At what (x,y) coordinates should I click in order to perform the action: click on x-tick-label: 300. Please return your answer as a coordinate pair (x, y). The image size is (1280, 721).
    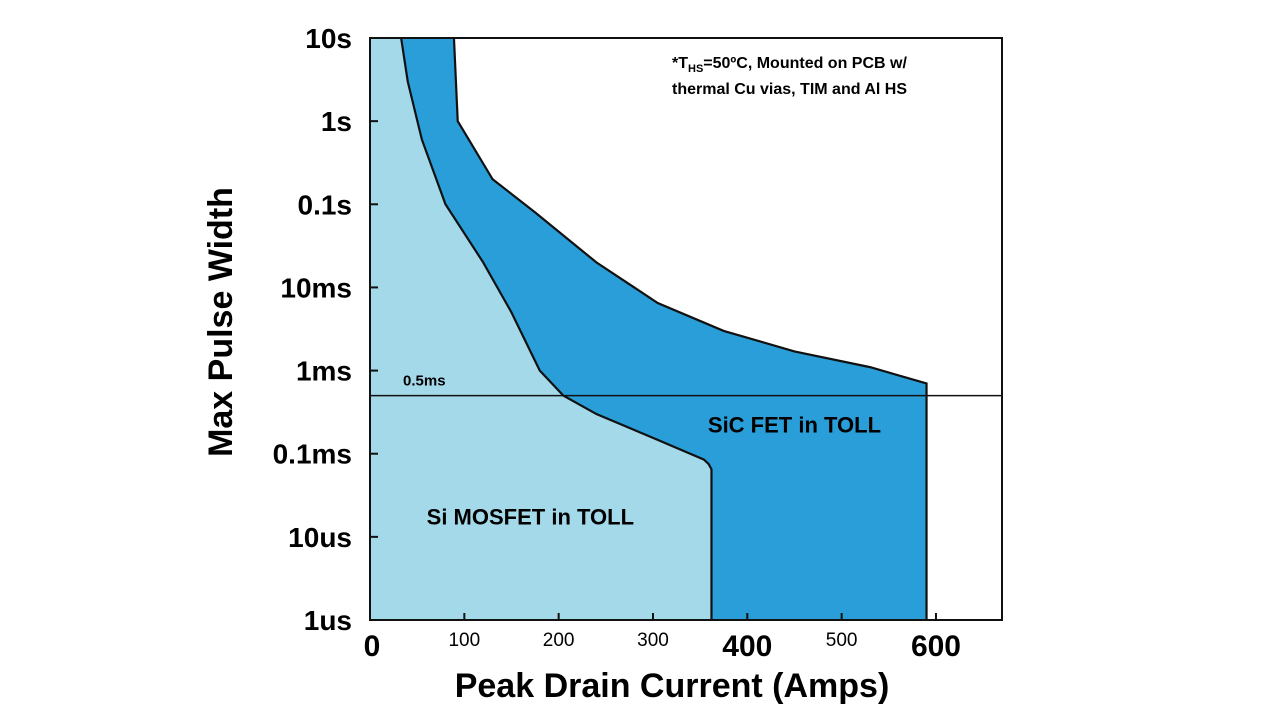
    Looking at the image, I should click on (653, 640).